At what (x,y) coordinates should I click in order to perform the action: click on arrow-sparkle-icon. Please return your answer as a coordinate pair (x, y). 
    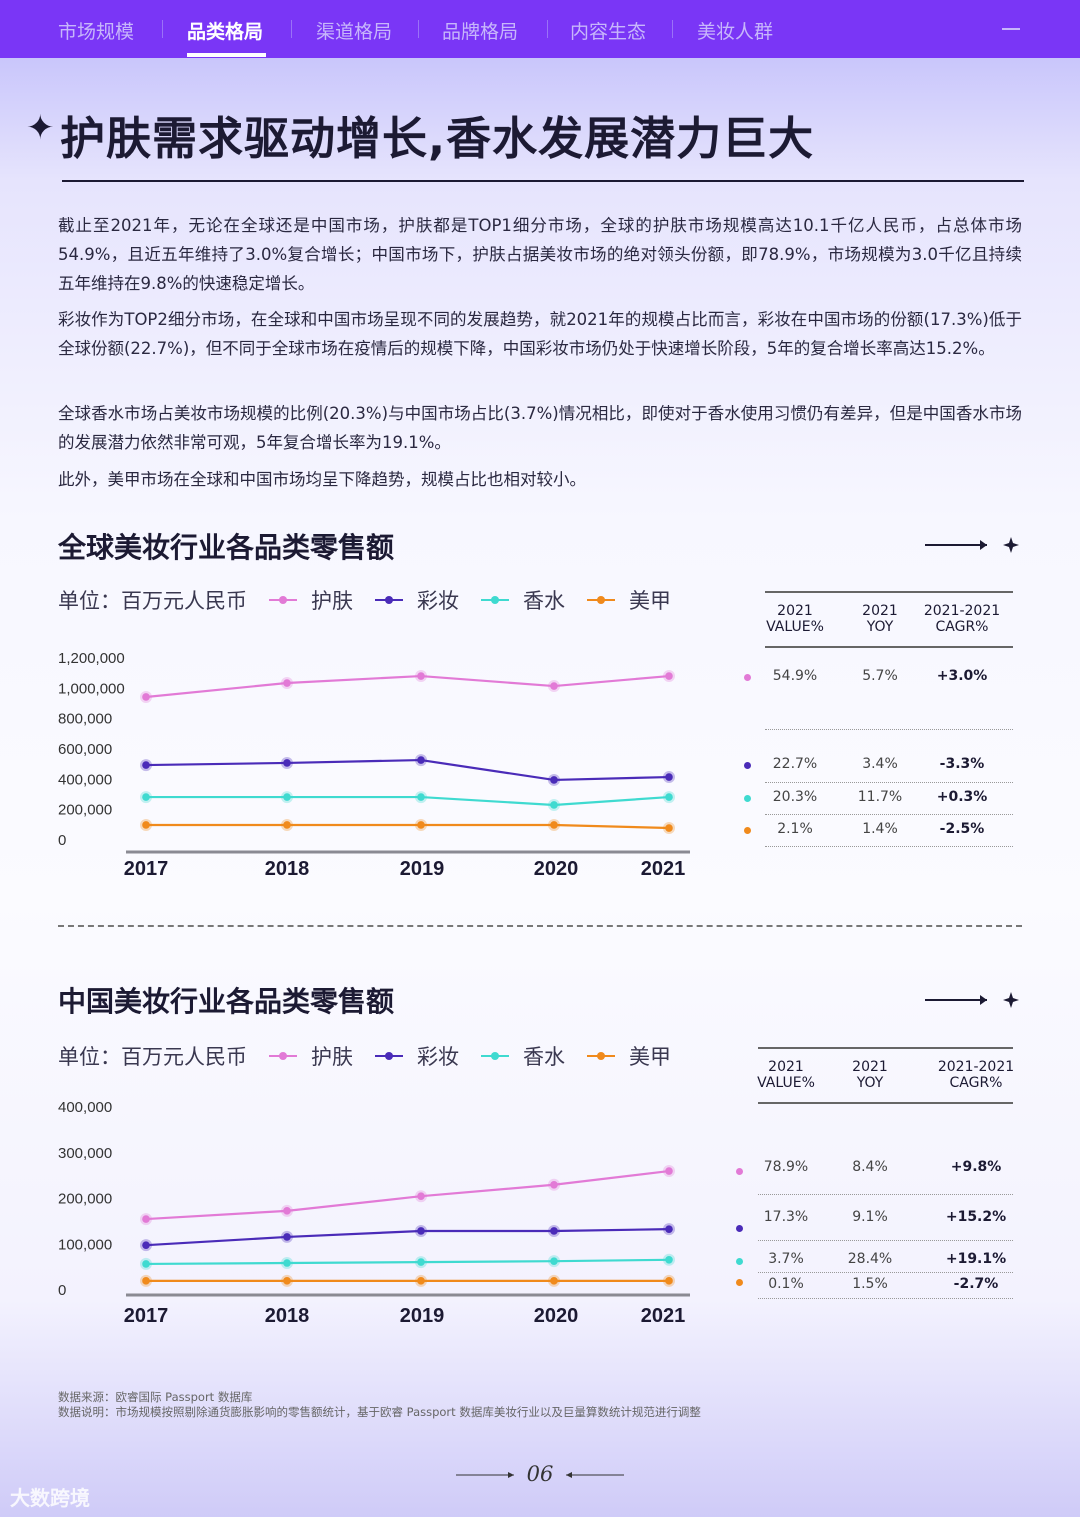
    Looking at the image, I should click on (972, 545).